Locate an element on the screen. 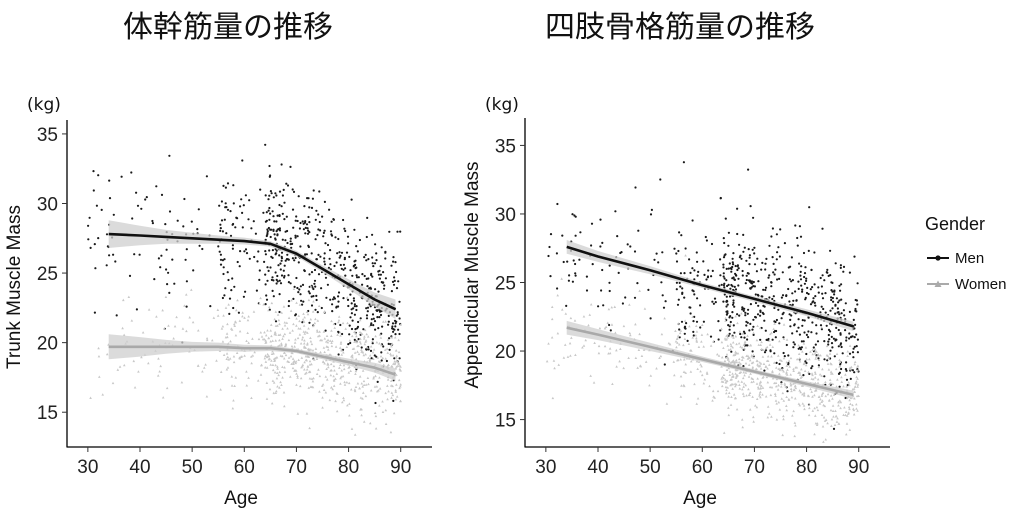 The image size is (1016, 511). y-tick-label: 35 is located at coordinates (47, 135).